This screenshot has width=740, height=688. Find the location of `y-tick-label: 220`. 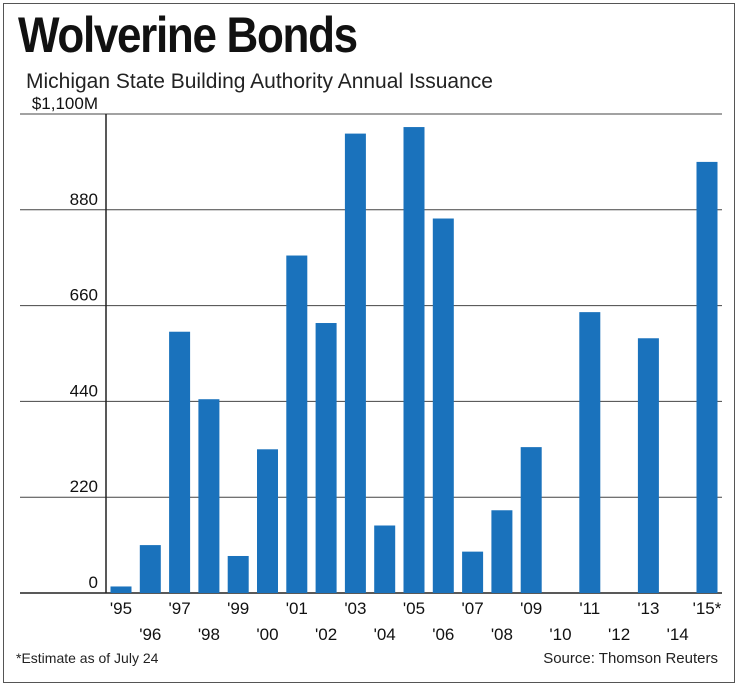

y-tick-label: 220 is located at coordinates (84, 486).